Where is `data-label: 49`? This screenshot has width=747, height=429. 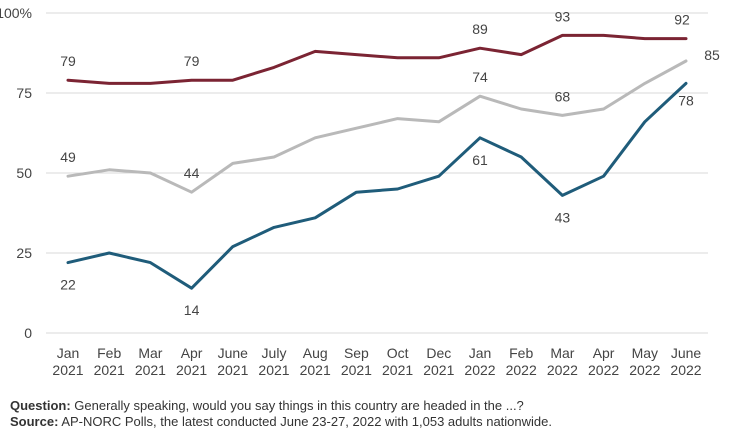 data-label: 49 is located at coordinates (68, 157).